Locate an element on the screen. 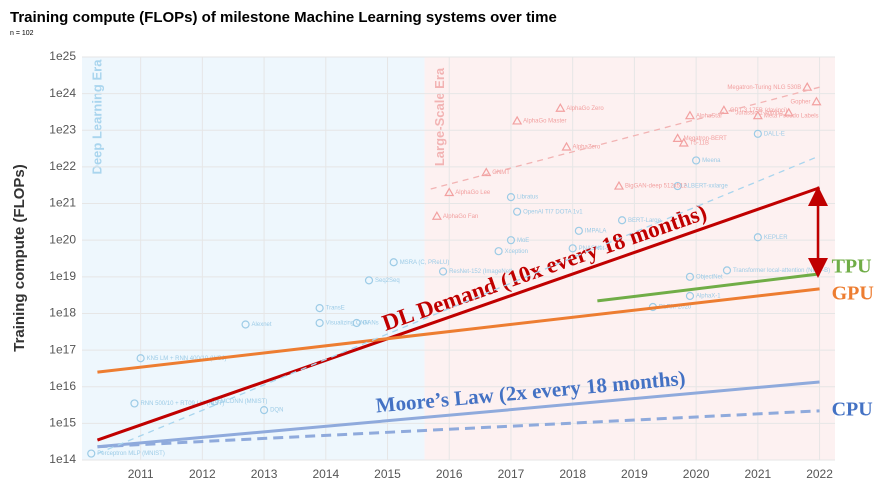  point-label: Megatron-Turing NLG 530B is located at coordinates (764, 88).